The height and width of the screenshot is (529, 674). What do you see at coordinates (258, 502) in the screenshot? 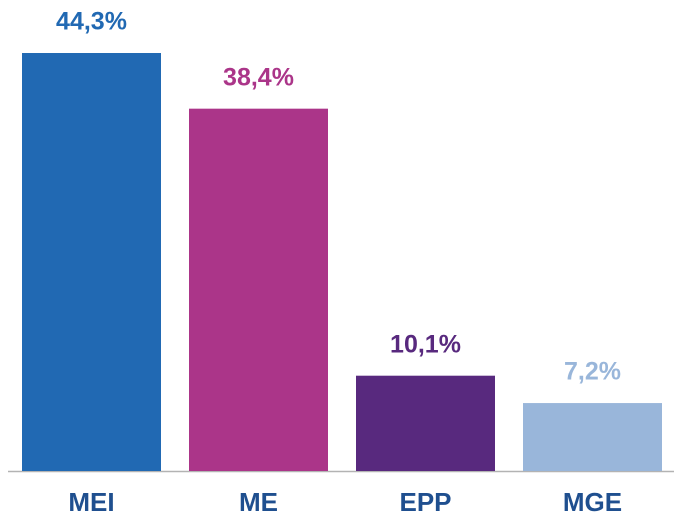
I see `x-tick-label: ME` at bounding box center [258, 502].